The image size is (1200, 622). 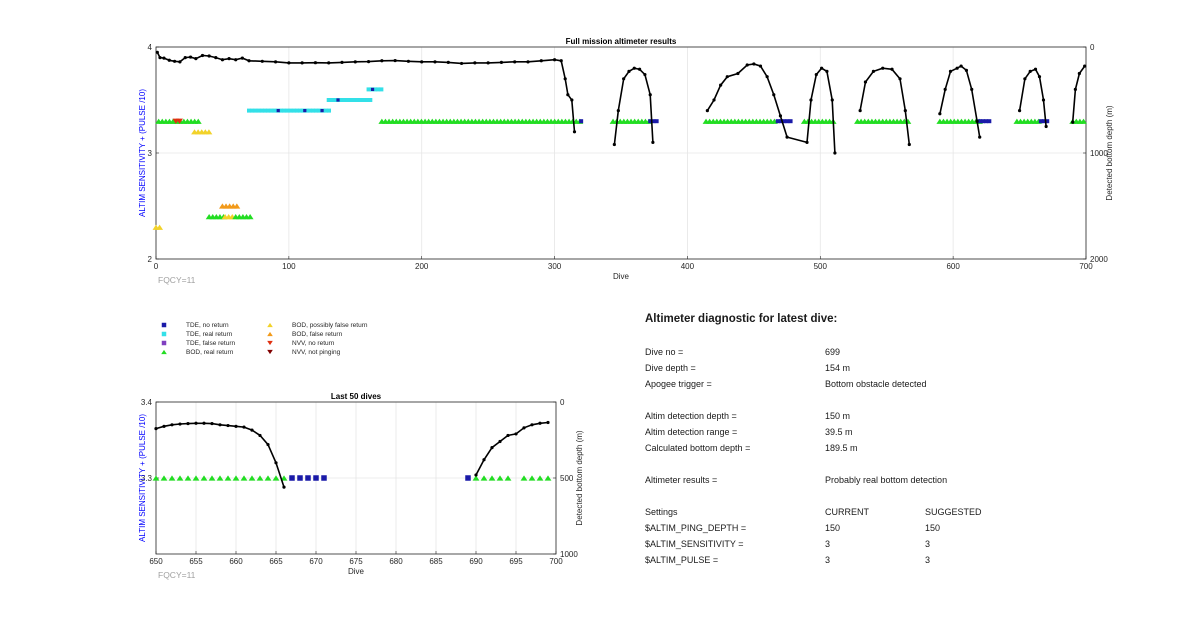 What do you see at coordinates (933, 528) in the screenshot?
I see `ping-depth-suggested: 150` at bounding box center [933, 528].